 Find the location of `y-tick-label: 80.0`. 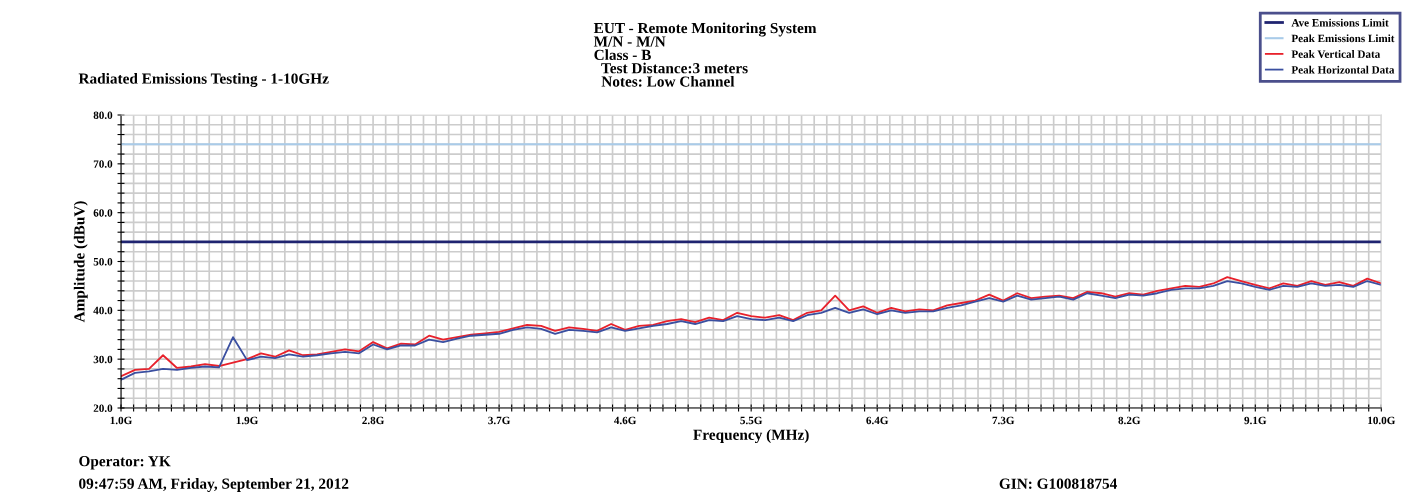

y-tick-label: 80.0 is located at coordinates (103, 115).